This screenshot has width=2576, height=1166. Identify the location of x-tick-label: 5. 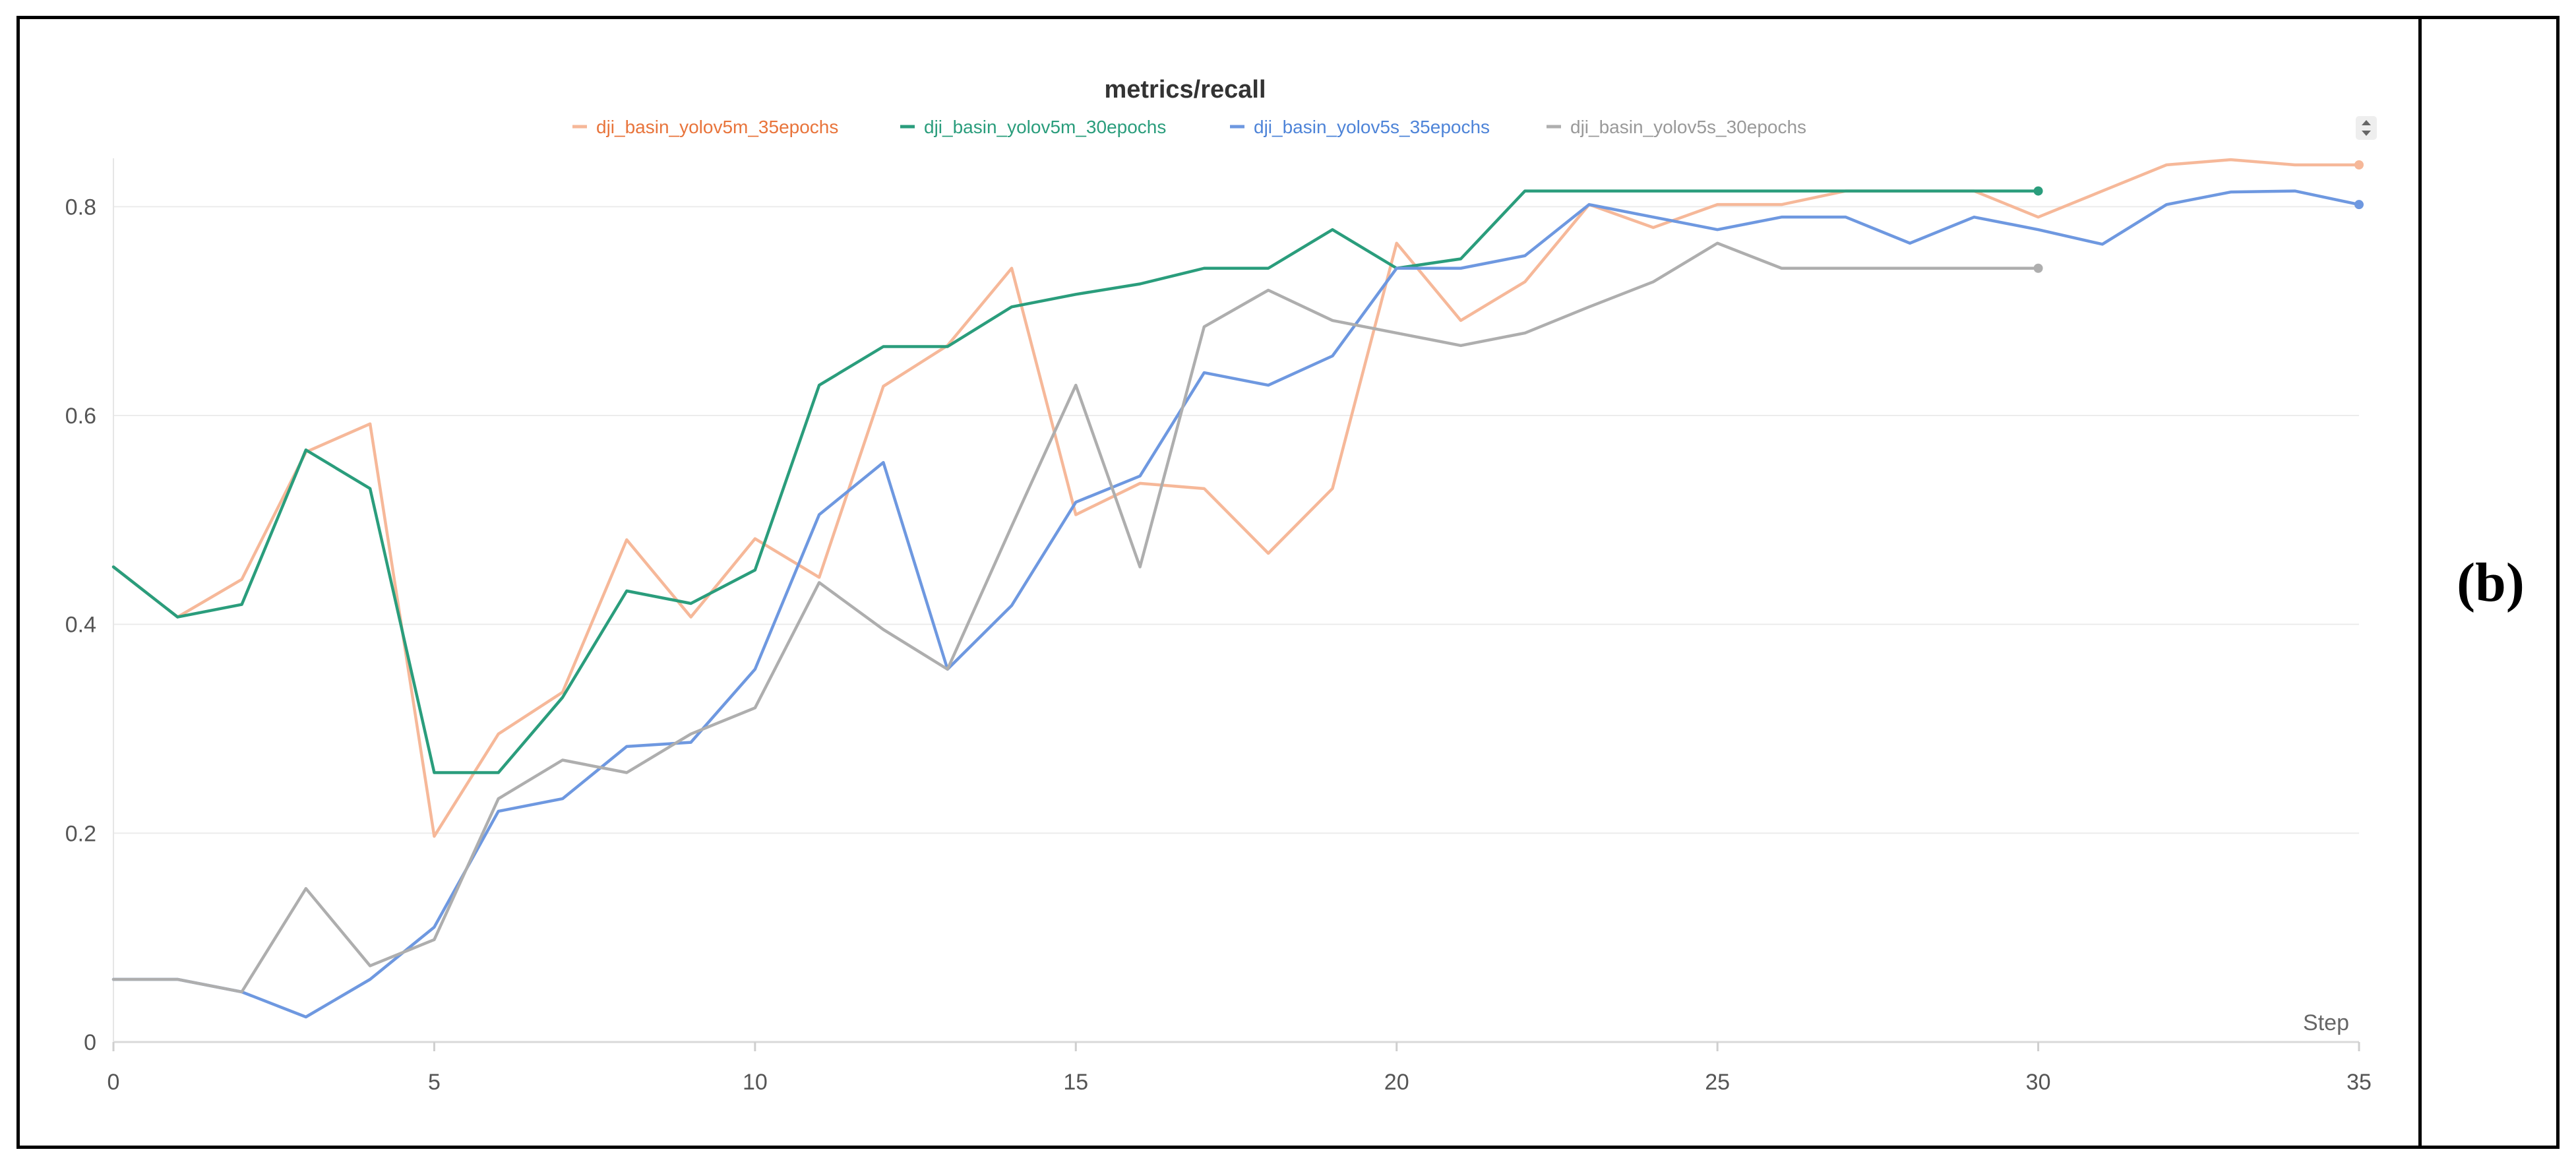
(434, 1082).